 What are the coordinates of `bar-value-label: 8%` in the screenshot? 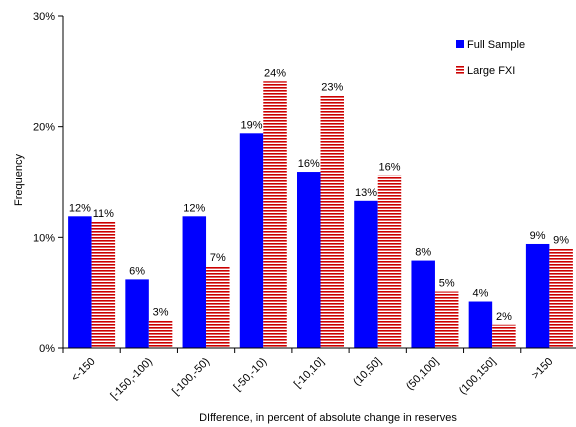 It's located at (423, 253).